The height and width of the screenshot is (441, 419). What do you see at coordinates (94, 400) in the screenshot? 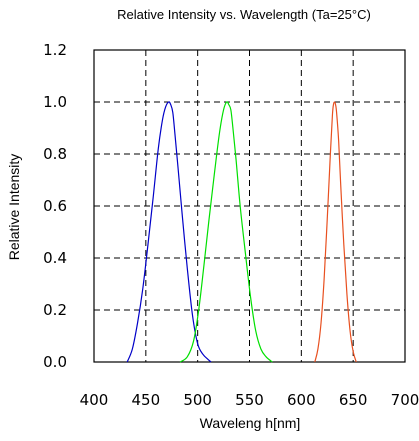
I see `x-tick-label: 400` at bounding box center [94, 400].